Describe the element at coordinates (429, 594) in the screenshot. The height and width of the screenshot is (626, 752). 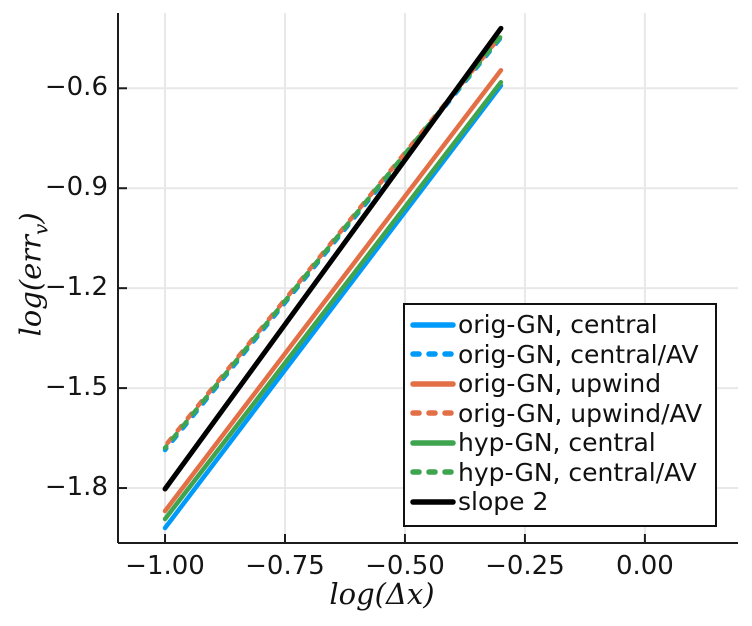
I see `x-axis-label-post: )` at that location.